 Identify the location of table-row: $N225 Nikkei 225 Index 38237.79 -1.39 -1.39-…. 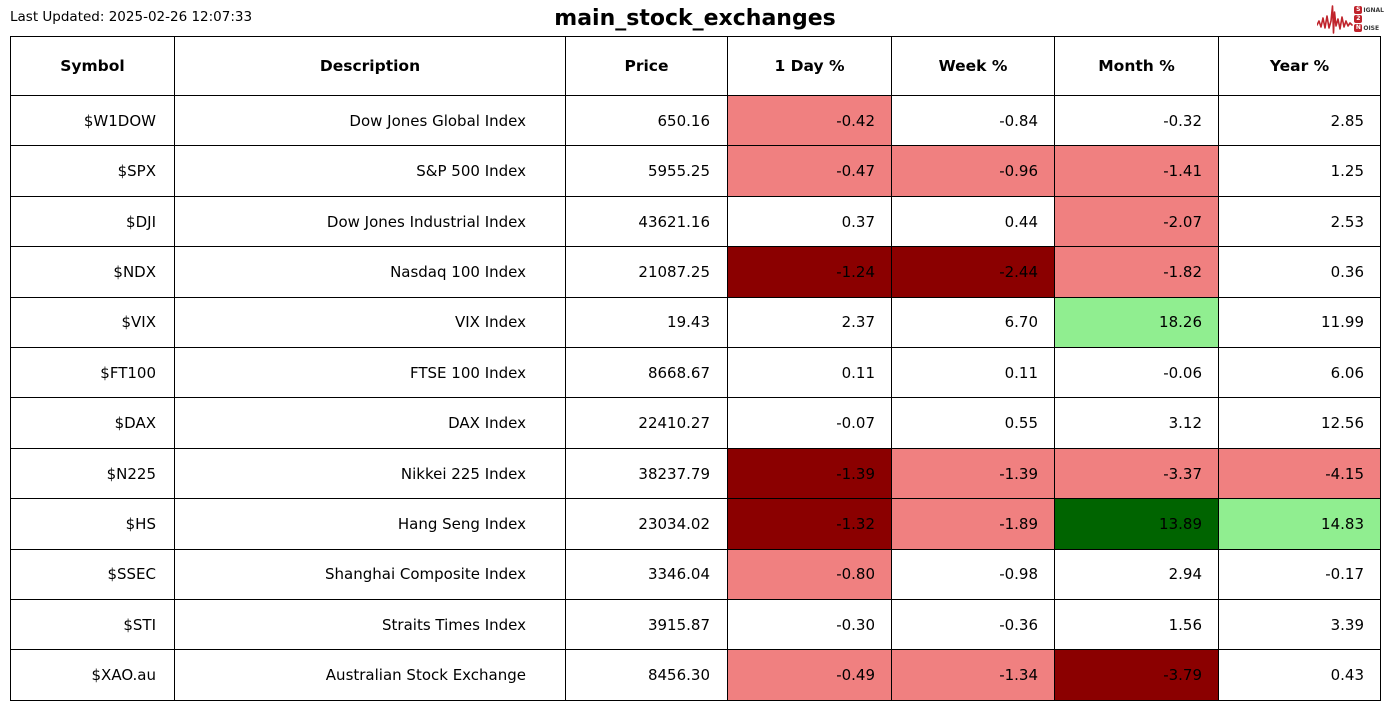
(695, 473).